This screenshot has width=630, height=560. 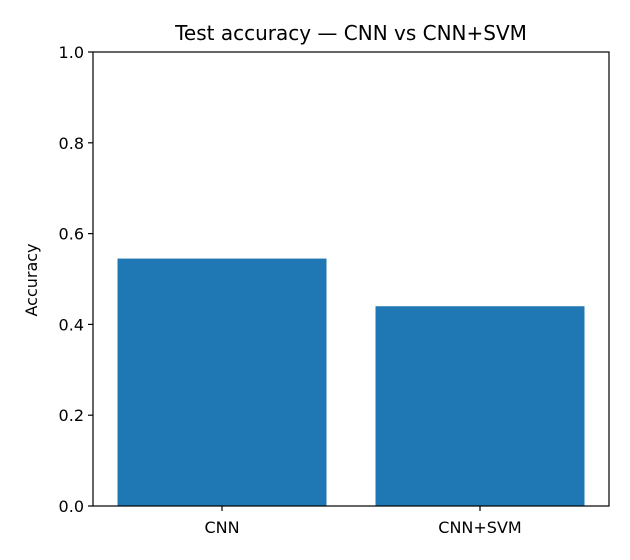 What do you see at coordinates (222, 382) in the screenshot?
I see `bar-cnn` at bounding box center [222, 382].